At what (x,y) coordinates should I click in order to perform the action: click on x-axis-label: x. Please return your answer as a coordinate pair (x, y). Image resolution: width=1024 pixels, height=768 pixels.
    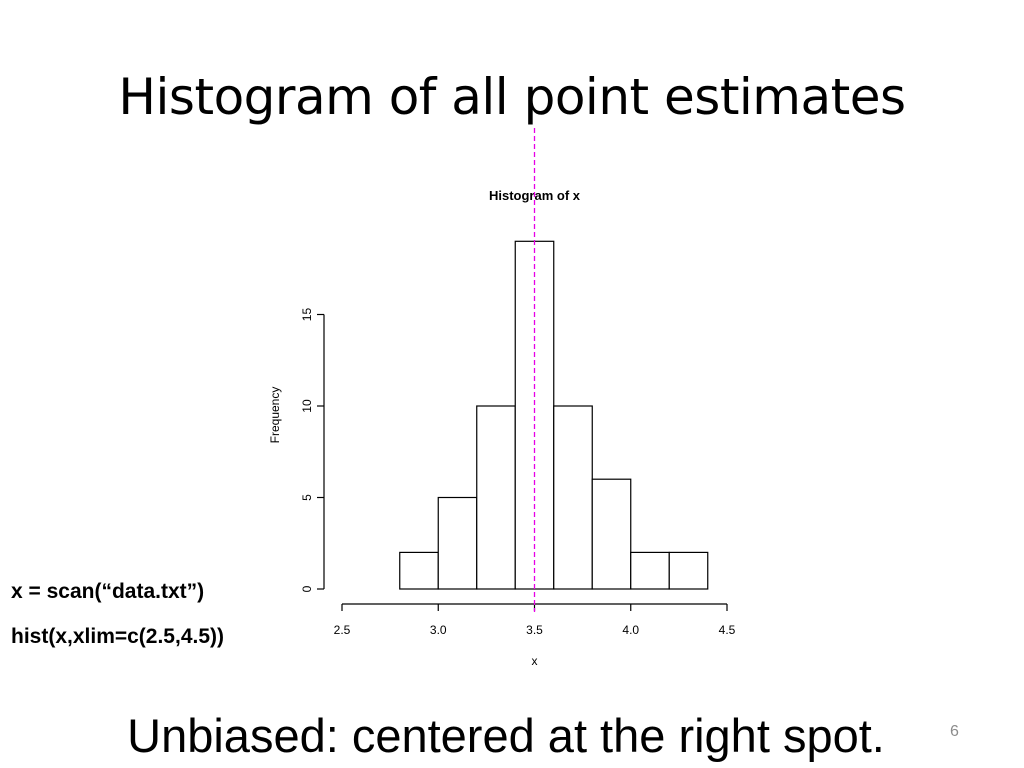
    Looking at the image, I should click on (535, 661).